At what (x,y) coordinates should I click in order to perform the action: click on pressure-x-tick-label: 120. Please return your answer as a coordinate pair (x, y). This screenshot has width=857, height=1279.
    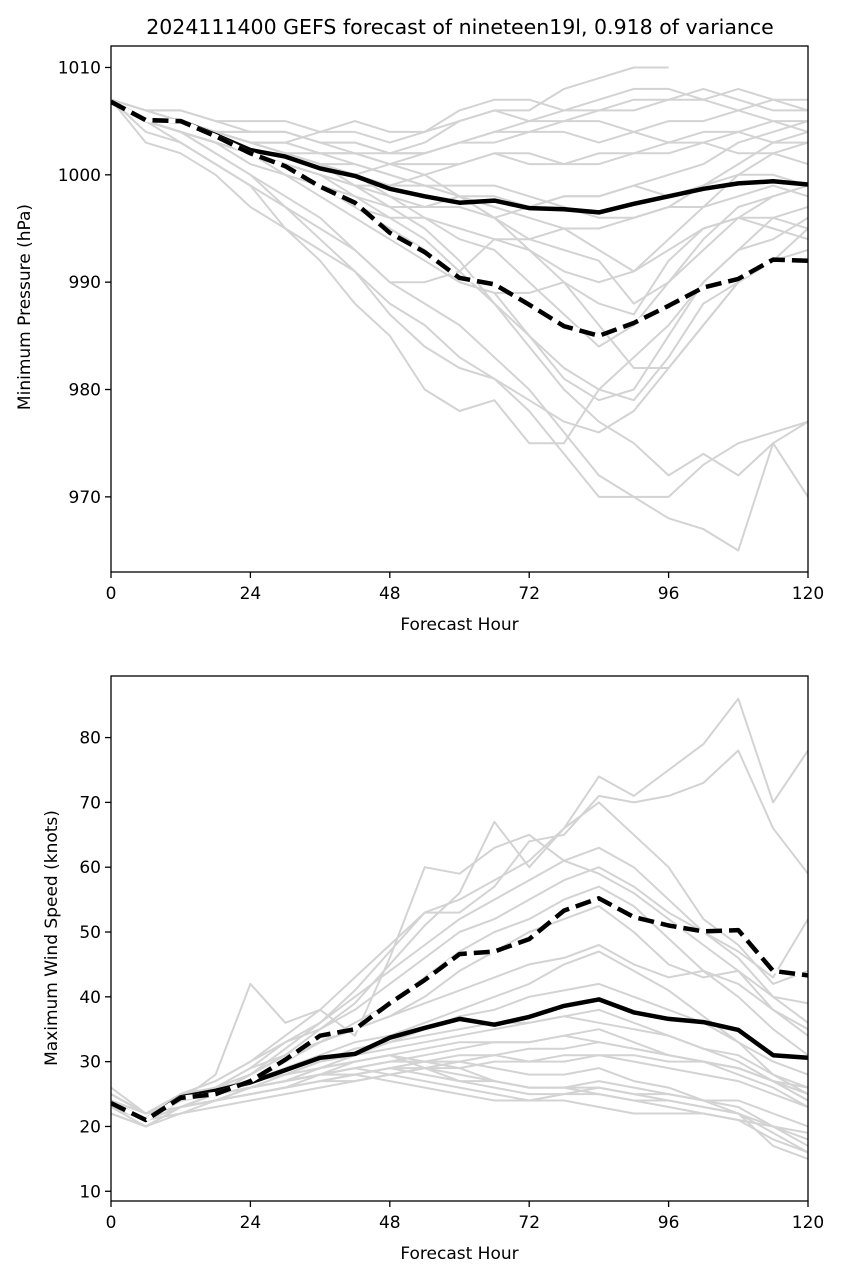
    Looking at the image, I should click on (808, 594).